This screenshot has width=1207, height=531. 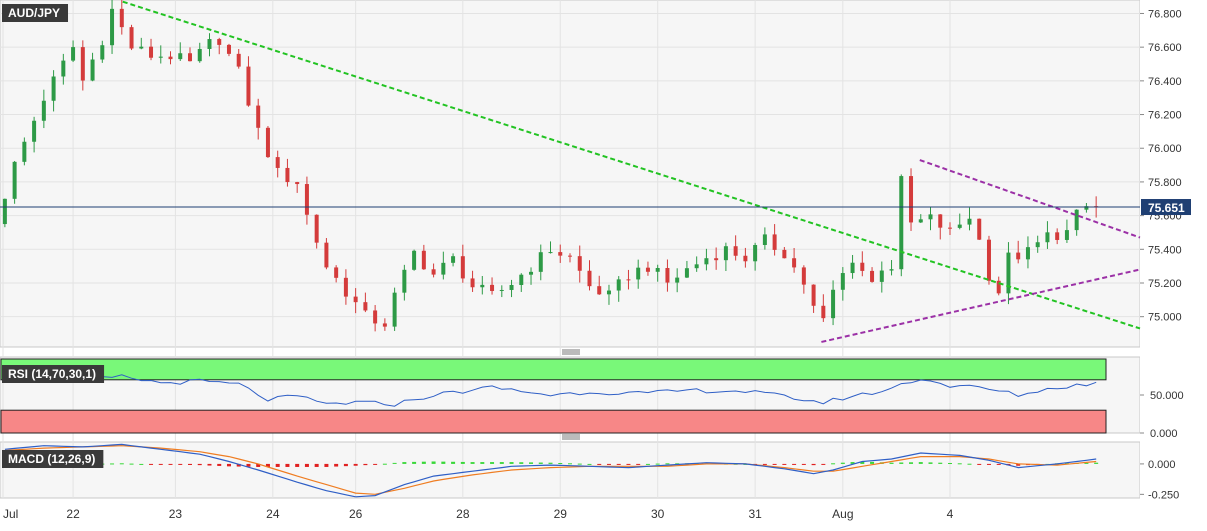 I want to click on price-tick-label: 75.000, so click(x=1165, y=318).